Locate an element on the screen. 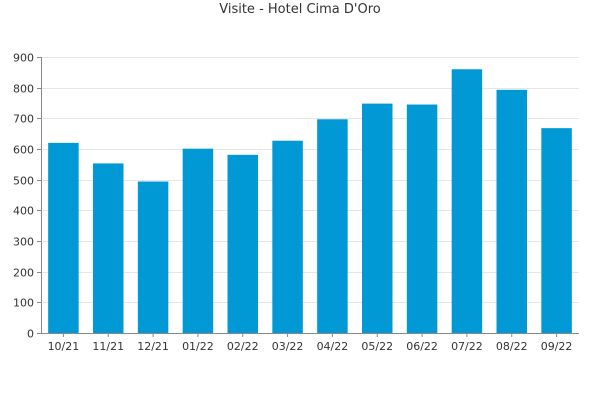  x-tick-label: 11/21 is located at coordinates (108, 346).